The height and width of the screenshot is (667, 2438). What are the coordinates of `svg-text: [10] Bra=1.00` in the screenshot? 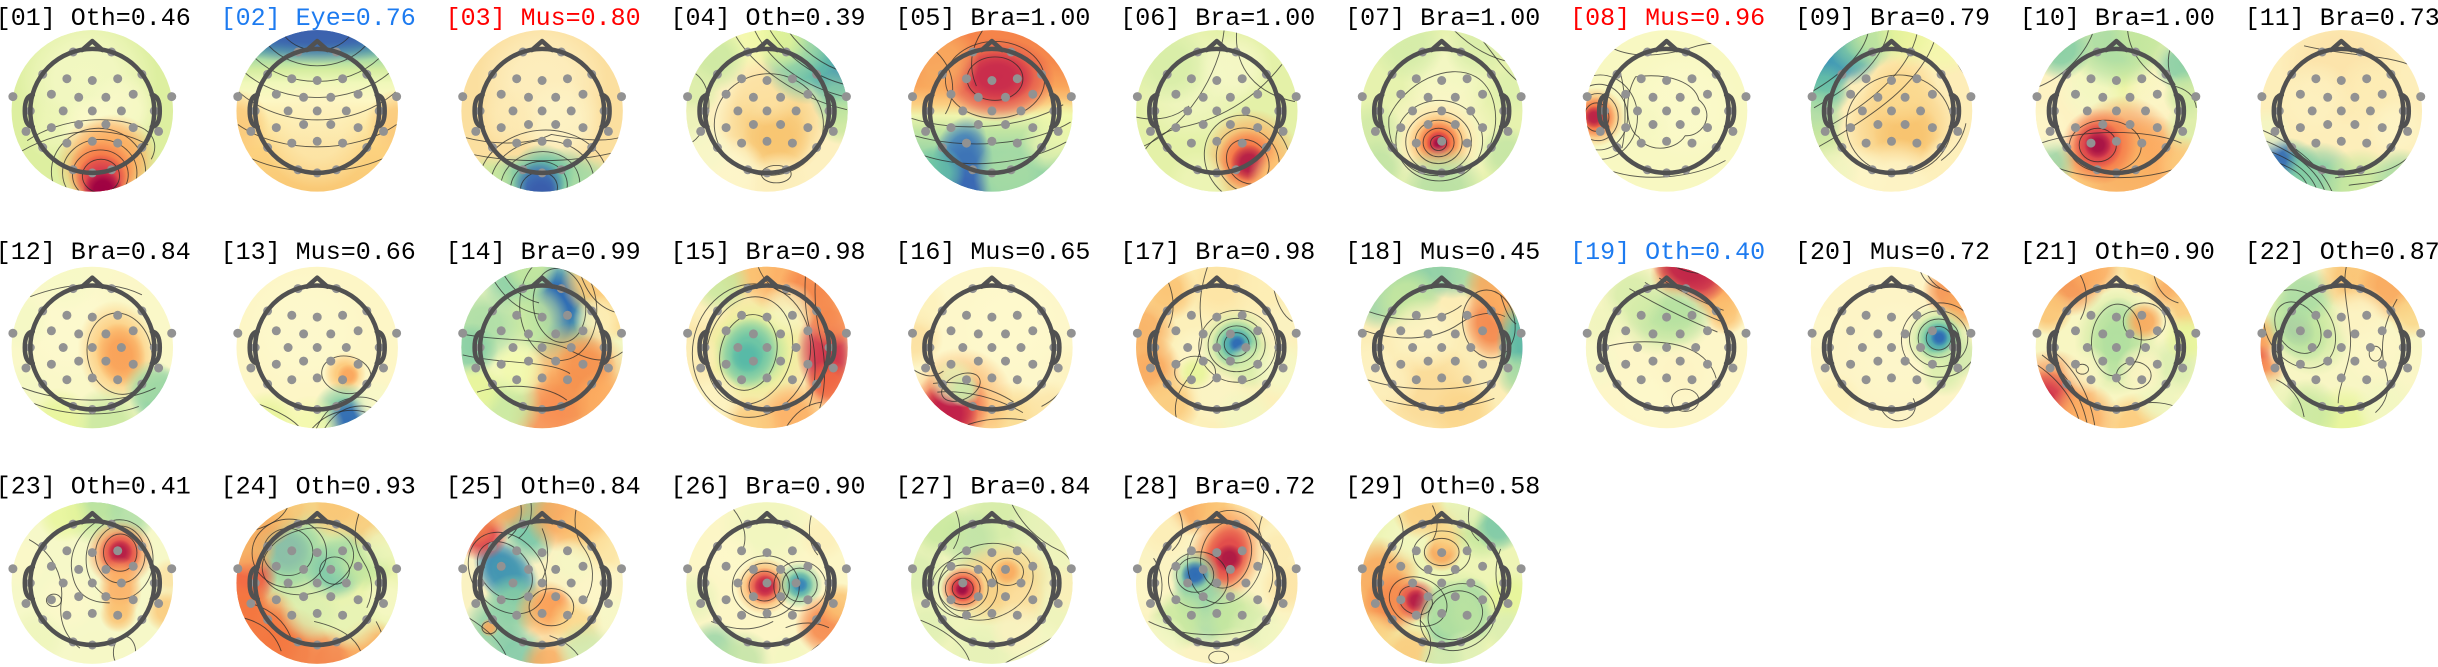 It's located at (2117, 18).